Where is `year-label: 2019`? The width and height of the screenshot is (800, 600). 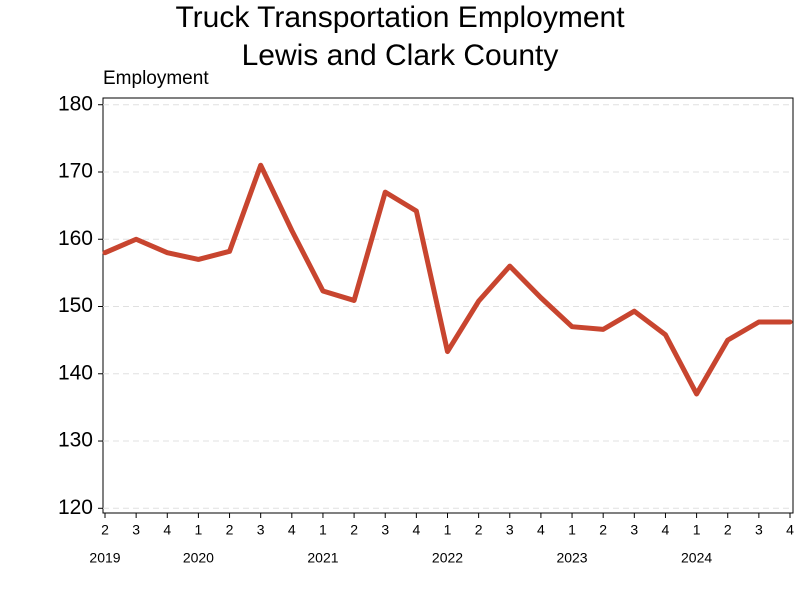
year-label: 2019 is located at coordinates (104, 558).